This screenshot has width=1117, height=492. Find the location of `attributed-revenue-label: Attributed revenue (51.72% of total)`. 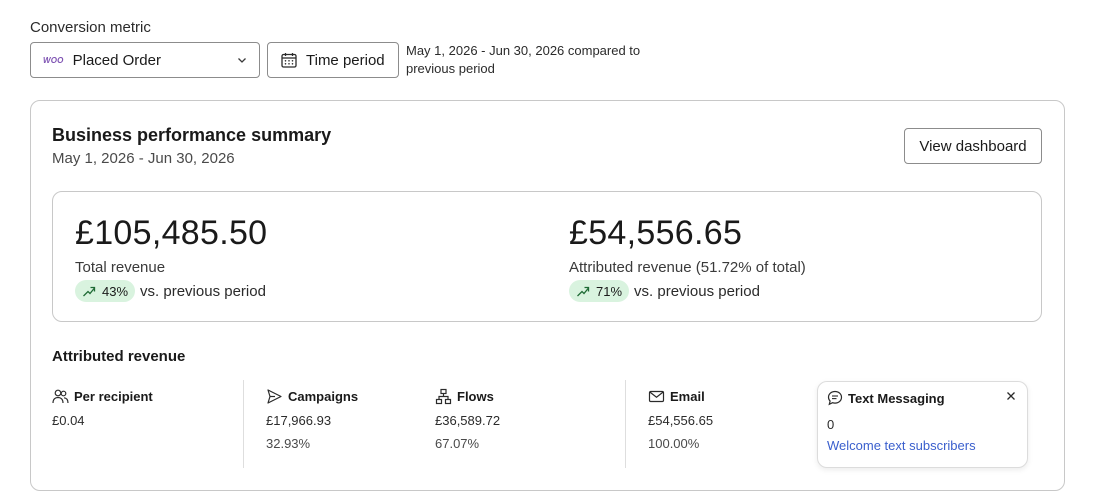

attributed-revenue-label: Attributed revenue (51.72% of total) is located at coordinates (687, 267).